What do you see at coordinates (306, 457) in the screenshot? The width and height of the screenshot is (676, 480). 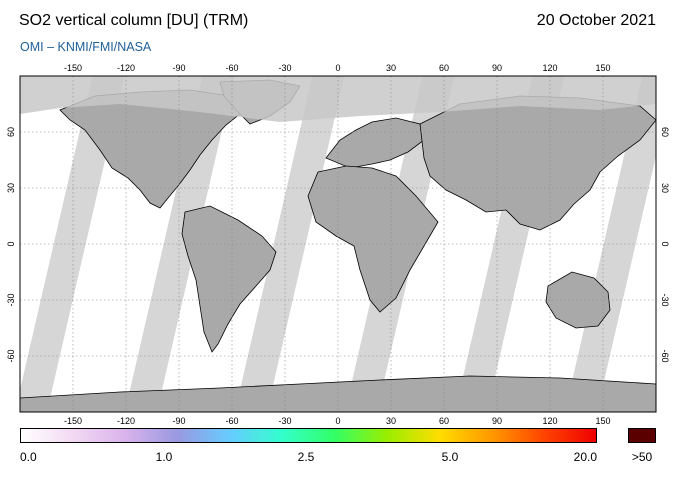 I see `colorbar-label: 2.5` at bounding box center [306, 457].